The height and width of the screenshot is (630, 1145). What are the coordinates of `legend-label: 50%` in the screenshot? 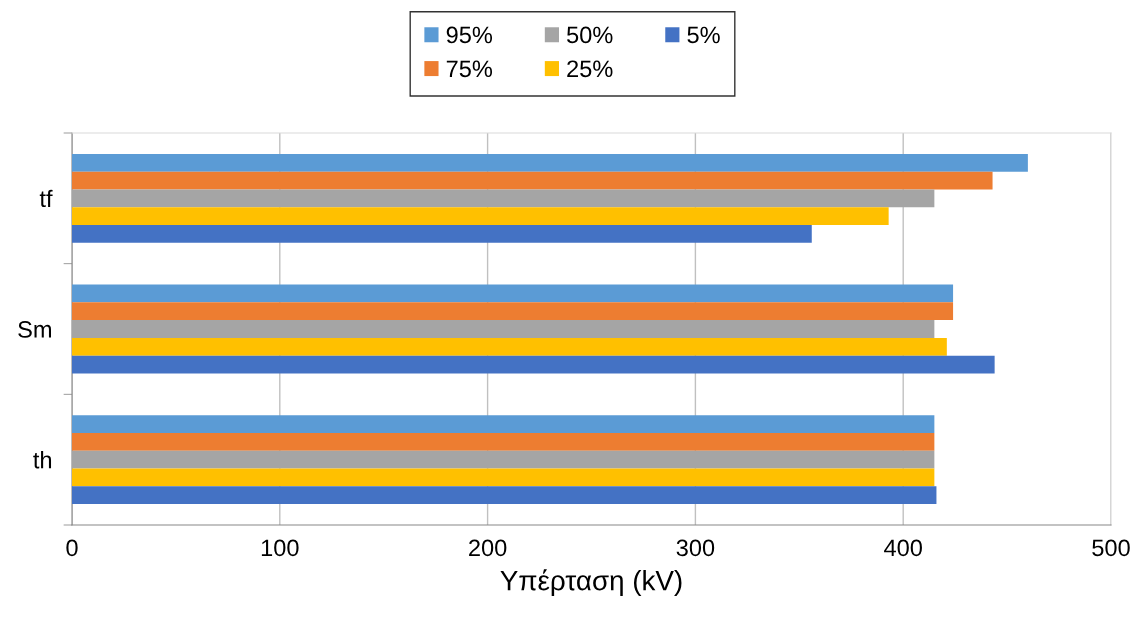 It's located at (590, 35).